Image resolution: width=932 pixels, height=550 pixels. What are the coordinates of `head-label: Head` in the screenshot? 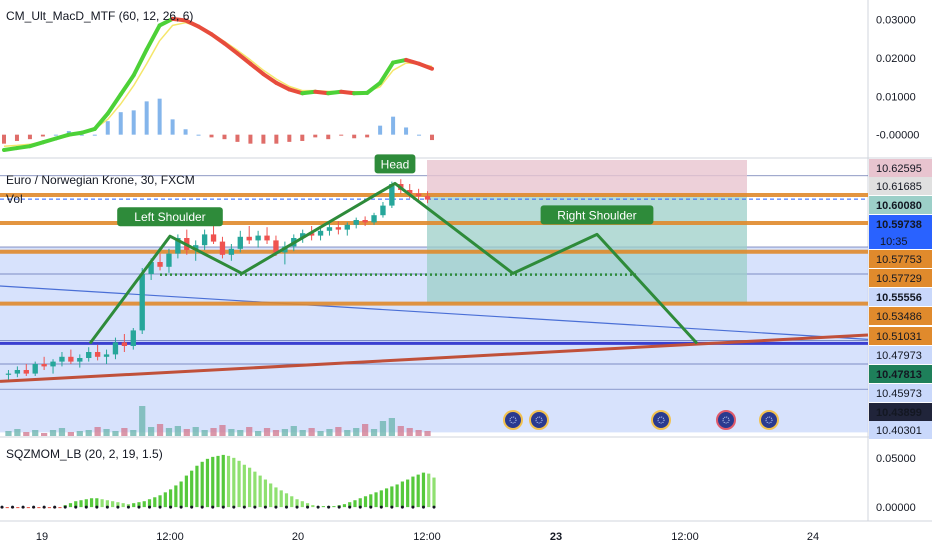 It's located at (395, 164).